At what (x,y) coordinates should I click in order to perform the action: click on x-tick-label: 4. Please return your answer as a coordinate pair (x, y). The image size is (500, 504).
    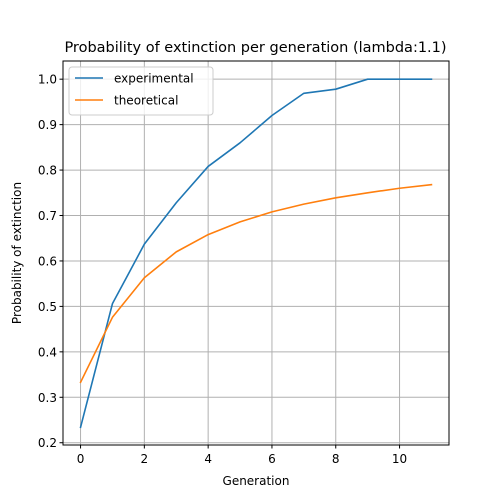
    Looking at the image, I should click on (208, 459).